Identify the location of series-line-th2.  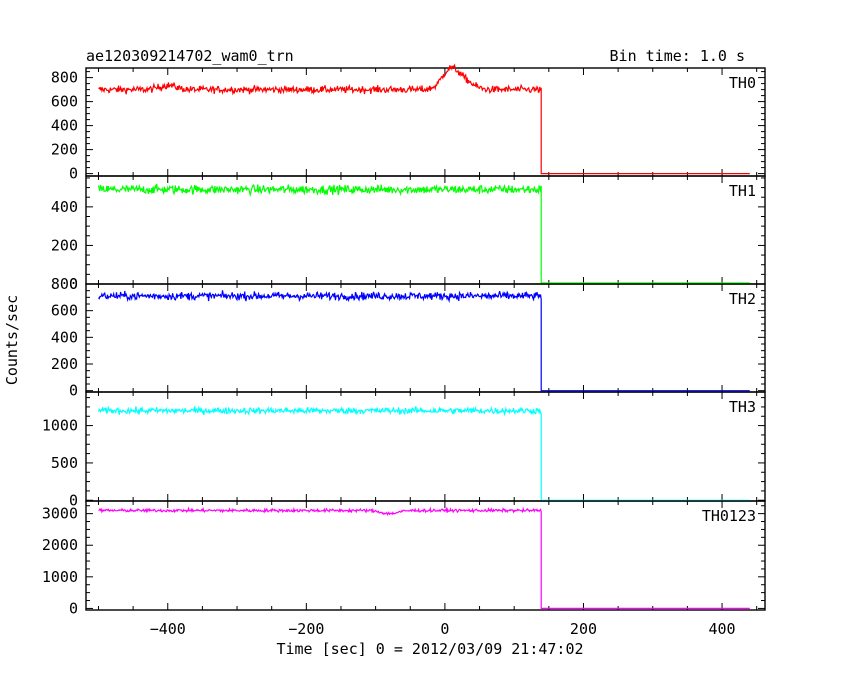
(424, 341).